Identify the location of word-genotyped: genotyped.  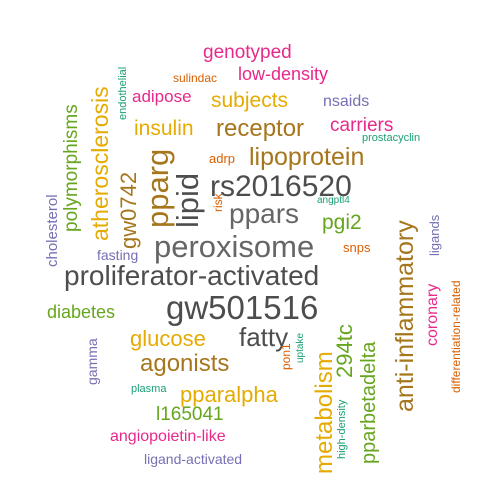
(247, 52).